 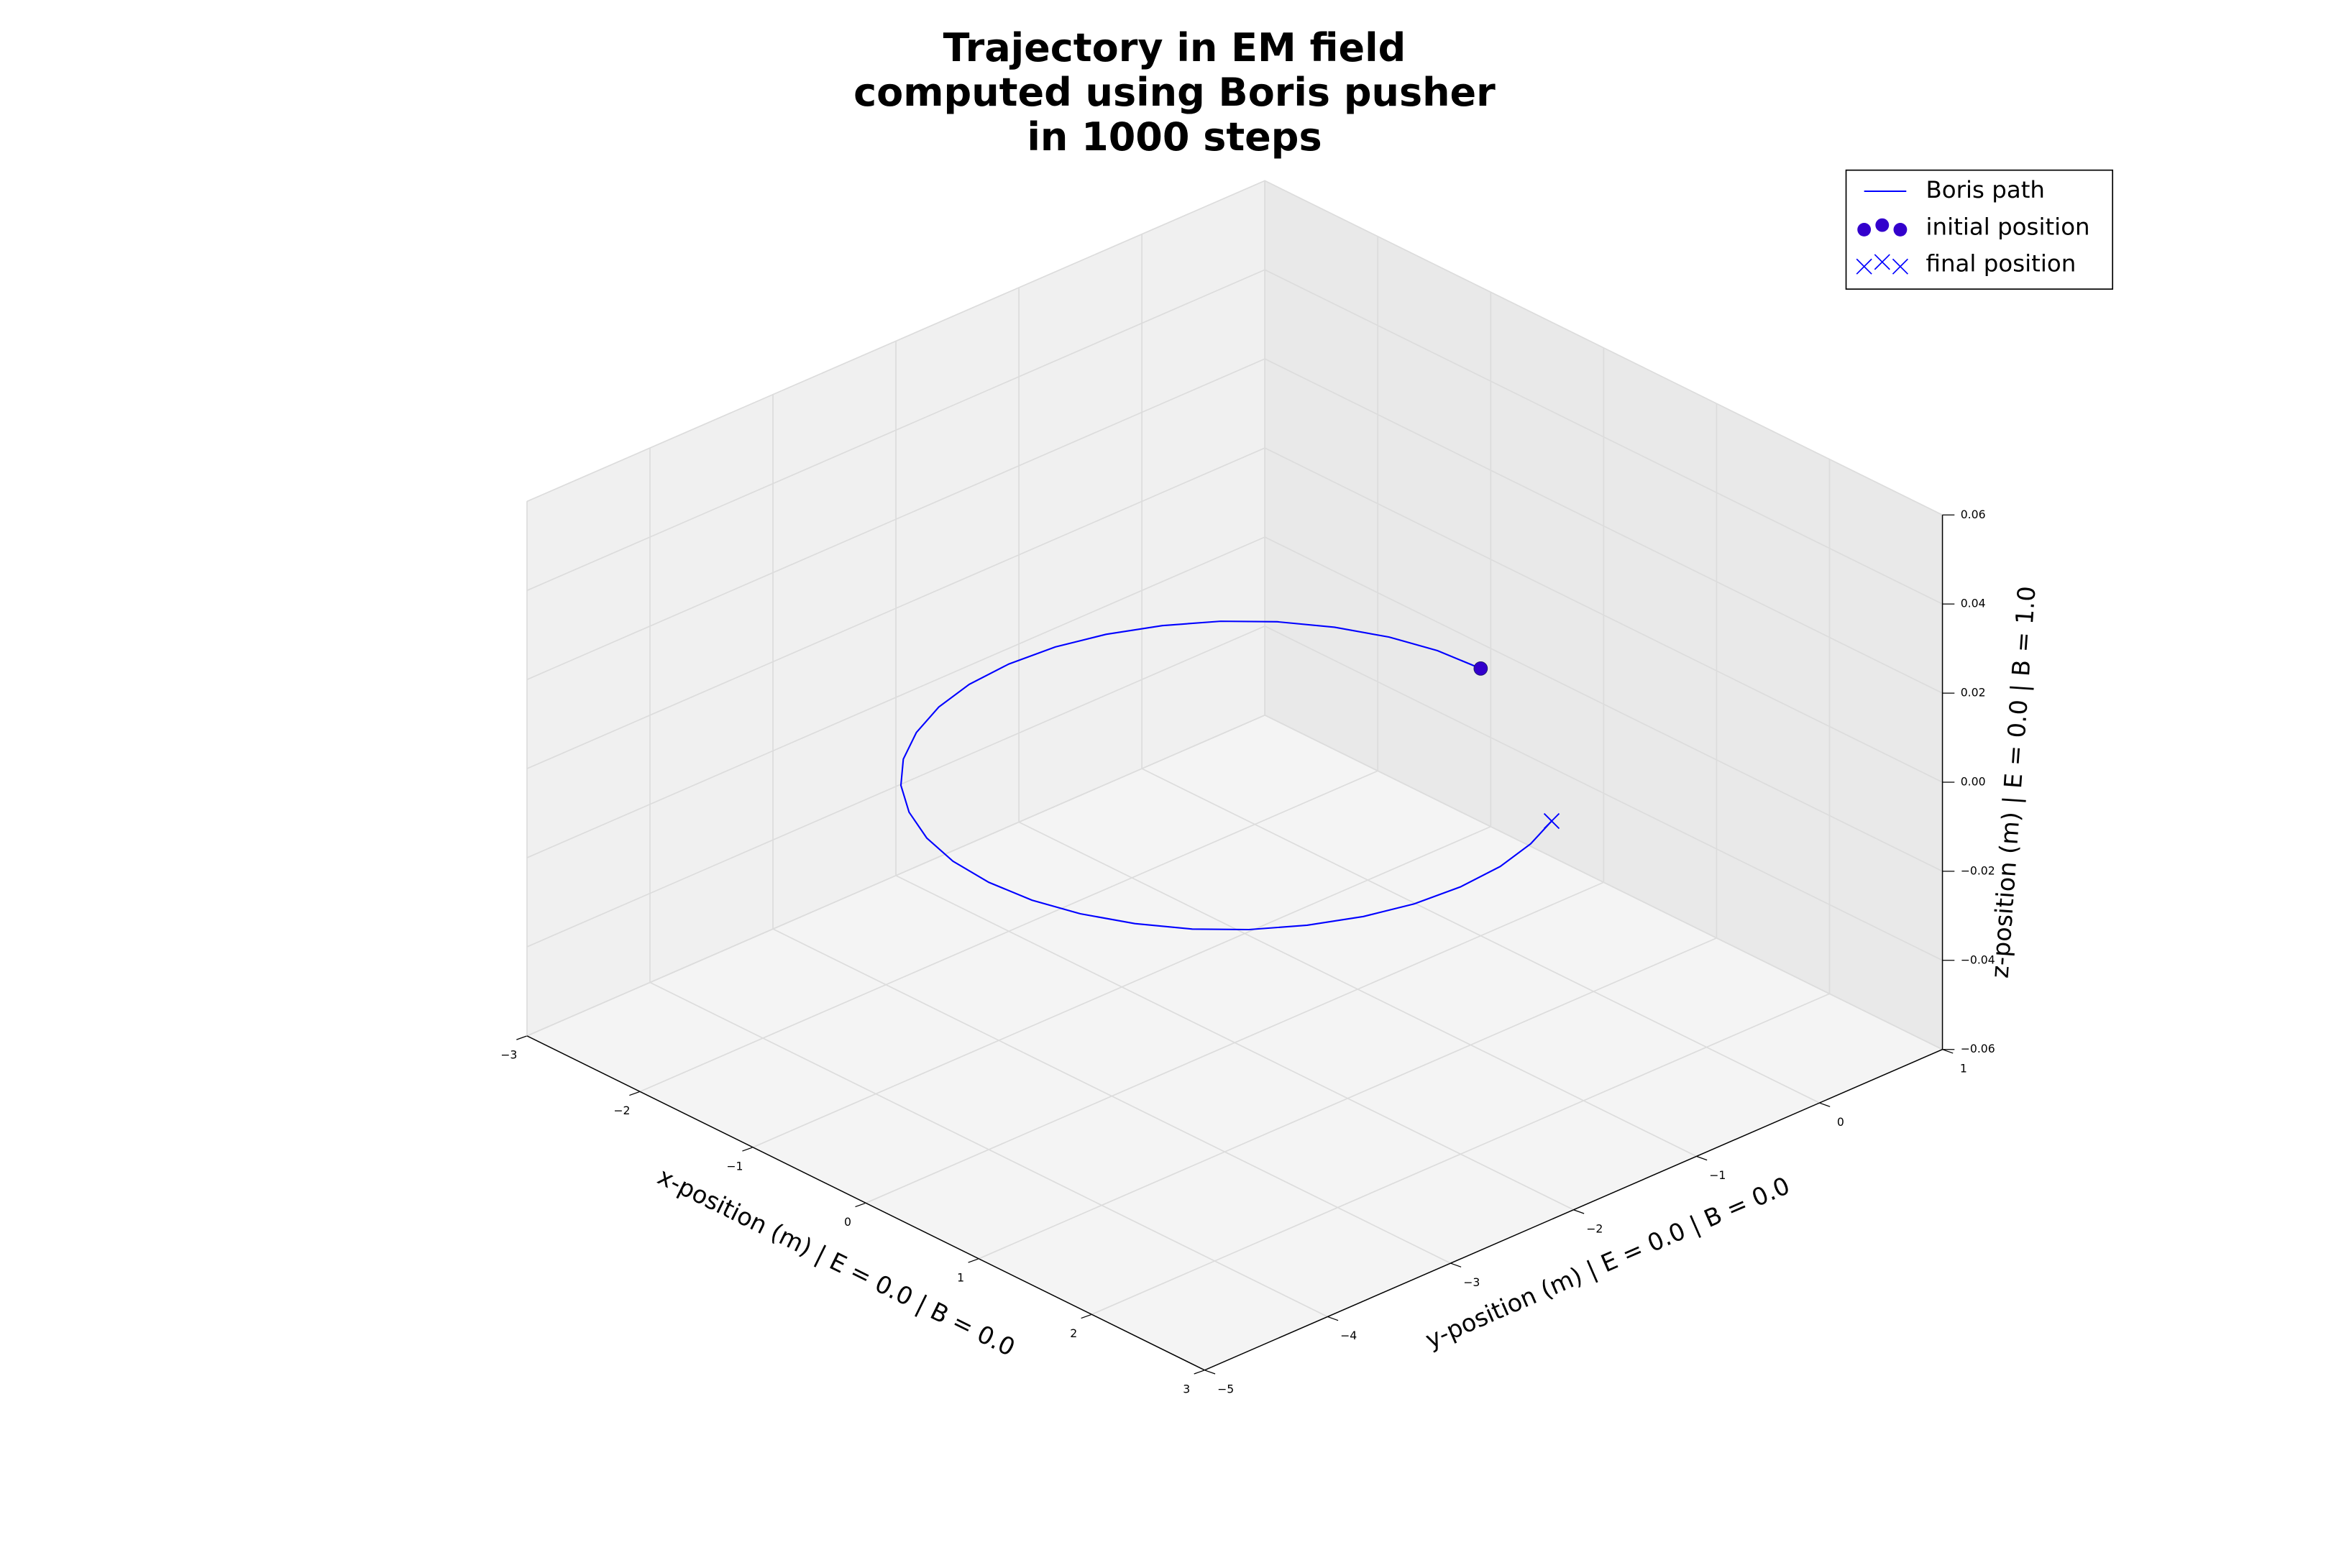 What do you see at coordinates (1225, 1389) in the screenshot?
I see `y-tick-label: −5` at bounding box center [1225, 1389].